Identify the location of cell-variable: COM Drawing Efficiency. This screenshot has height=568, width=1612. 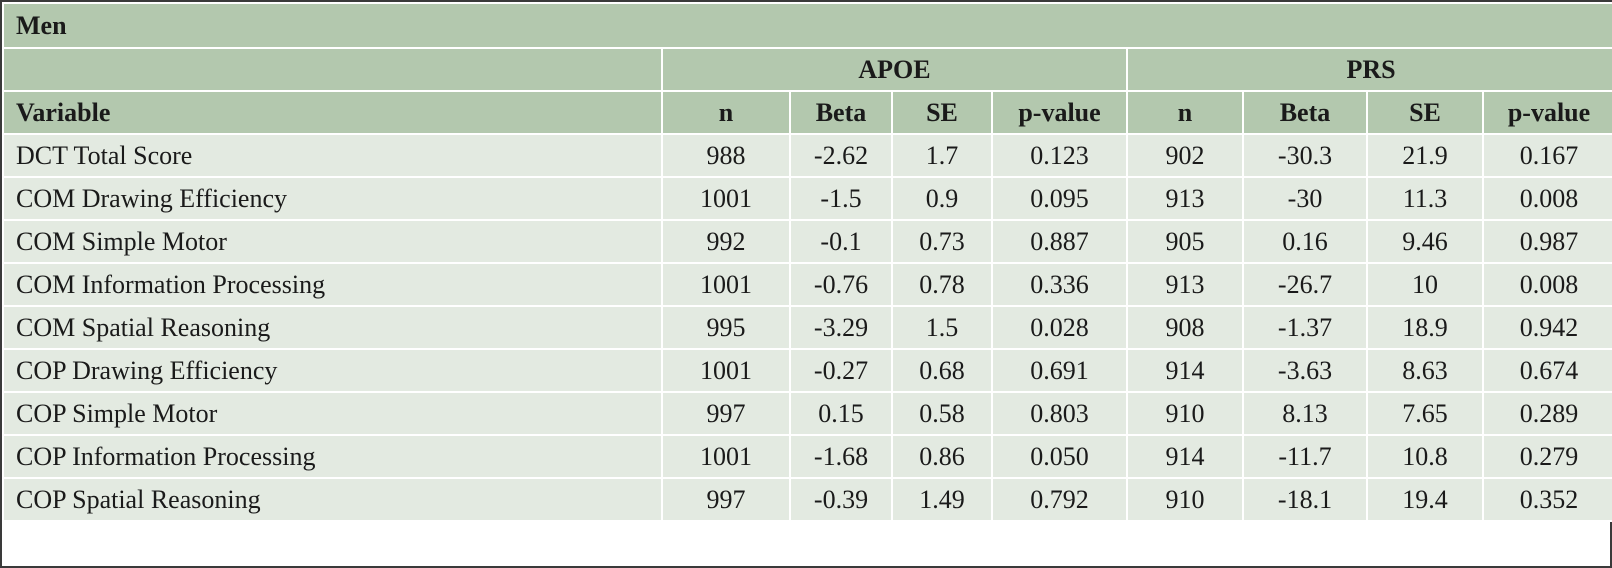
(332, 198).